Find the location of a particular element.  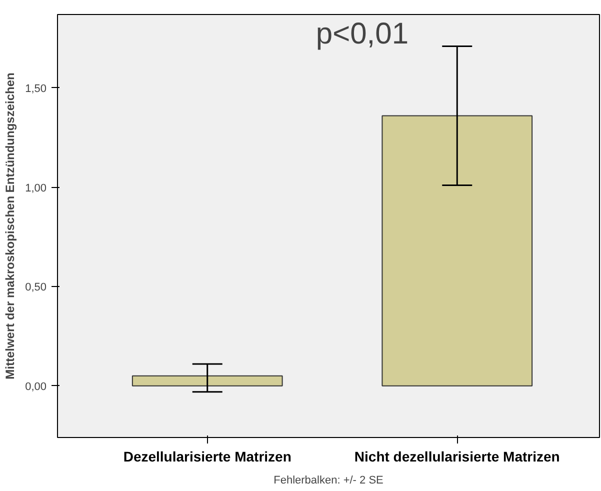

y-axis-title: Mittelwert der makroskopischen Entzündungszeichen is located at coordinates (10, 226).